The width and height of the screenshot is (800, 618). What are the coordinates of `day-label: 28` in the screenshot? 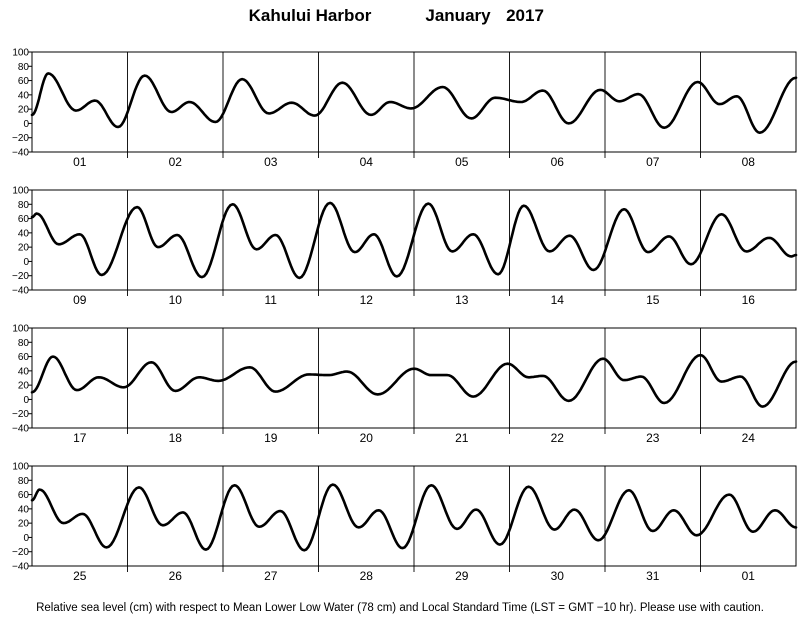 It's located at (367, 576).